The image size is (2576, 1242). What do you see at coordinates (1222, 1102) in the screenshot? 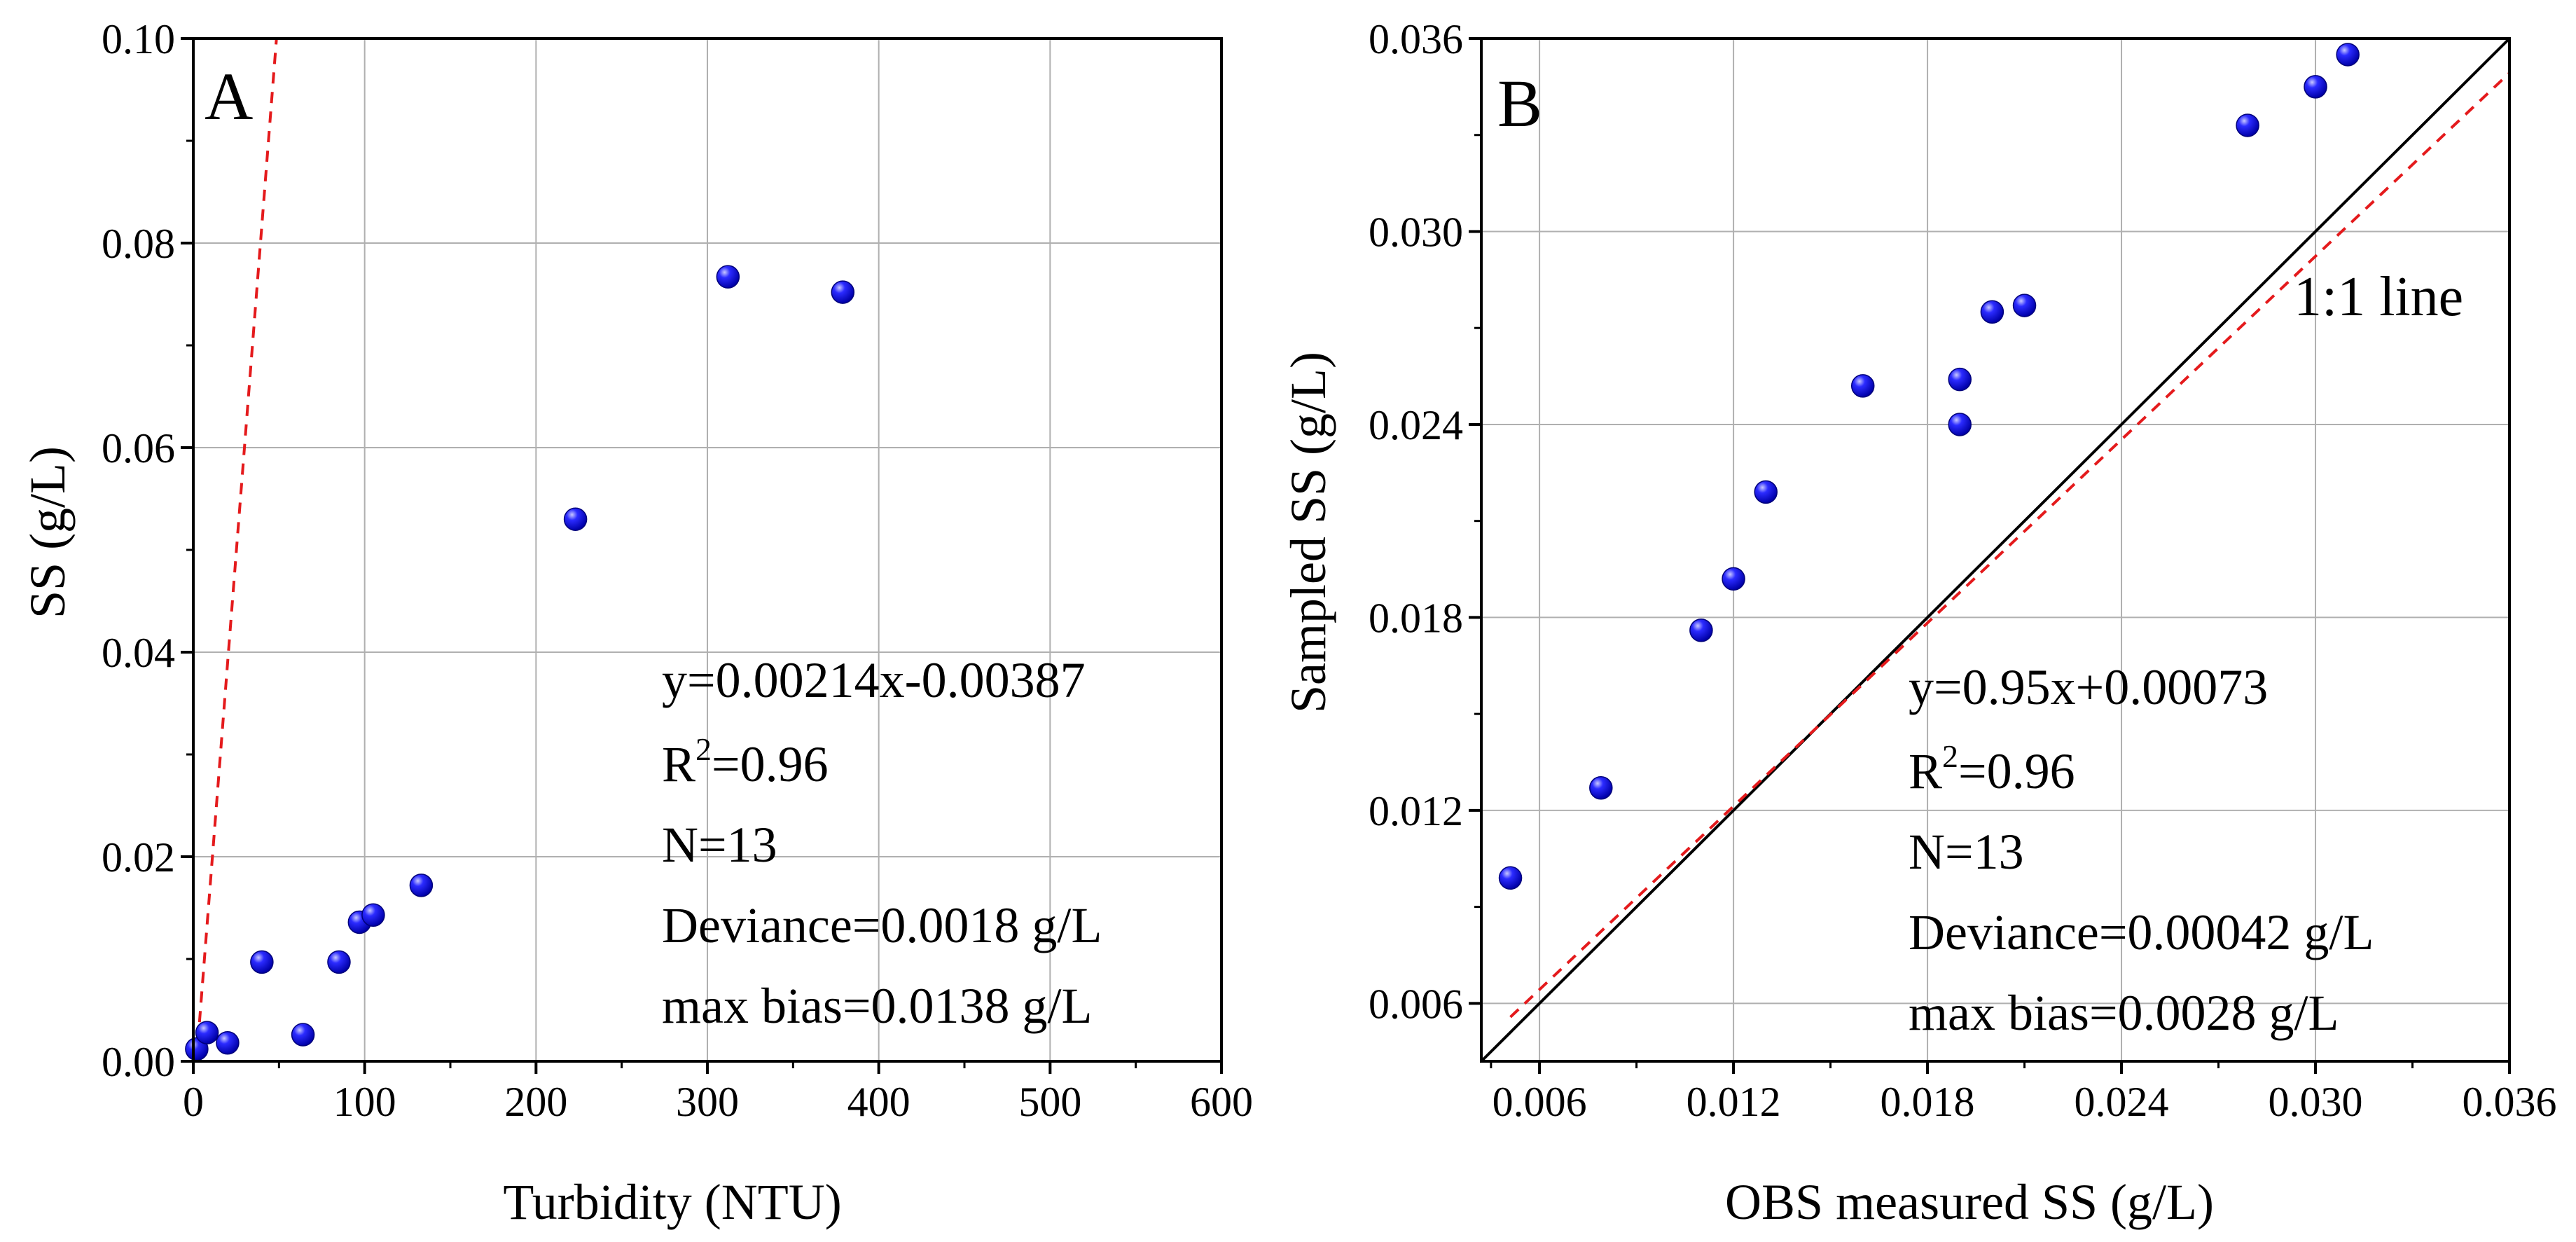
I see `panel-a-x-tick-label: 600` at bounding box center [1222, 1102].